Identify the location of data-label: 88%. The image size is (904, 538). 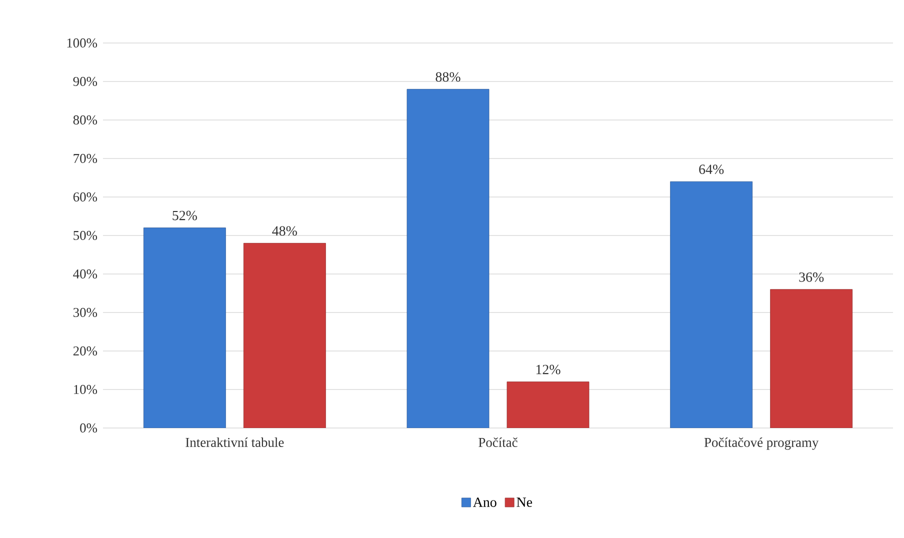
(448, 77).